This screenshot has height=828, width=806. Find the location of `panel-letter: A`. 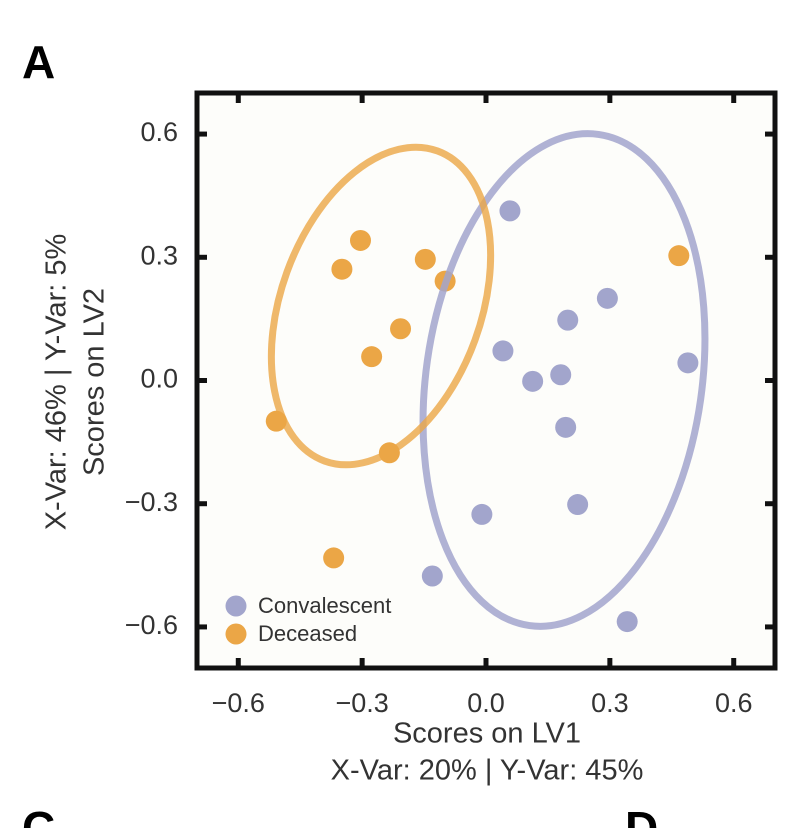

panel-letter: A is located at coordinates (38, 62).